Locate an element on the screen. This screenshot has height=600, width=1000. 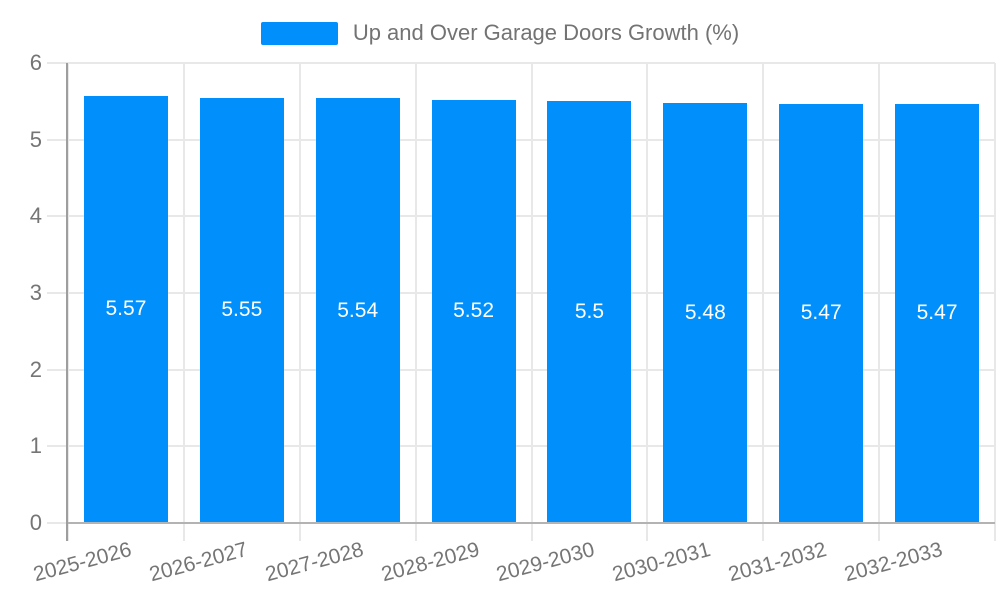
y-axis-label: 1 is located at coordinates (35, 446).